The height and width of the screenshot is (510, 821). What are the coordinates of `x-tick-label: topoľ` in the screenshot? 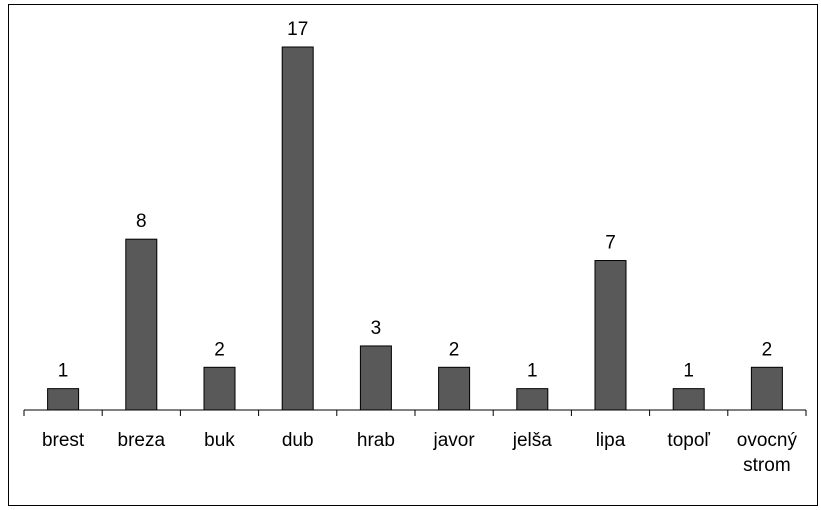 It's located at (688, 440).